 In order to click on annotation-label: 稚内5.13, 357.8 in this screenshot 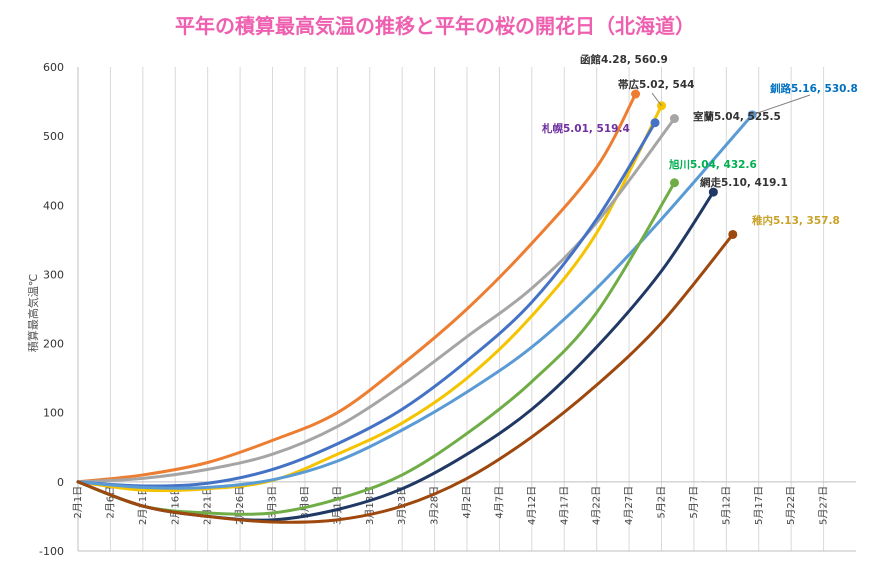, I will do `click(796, 220)`.